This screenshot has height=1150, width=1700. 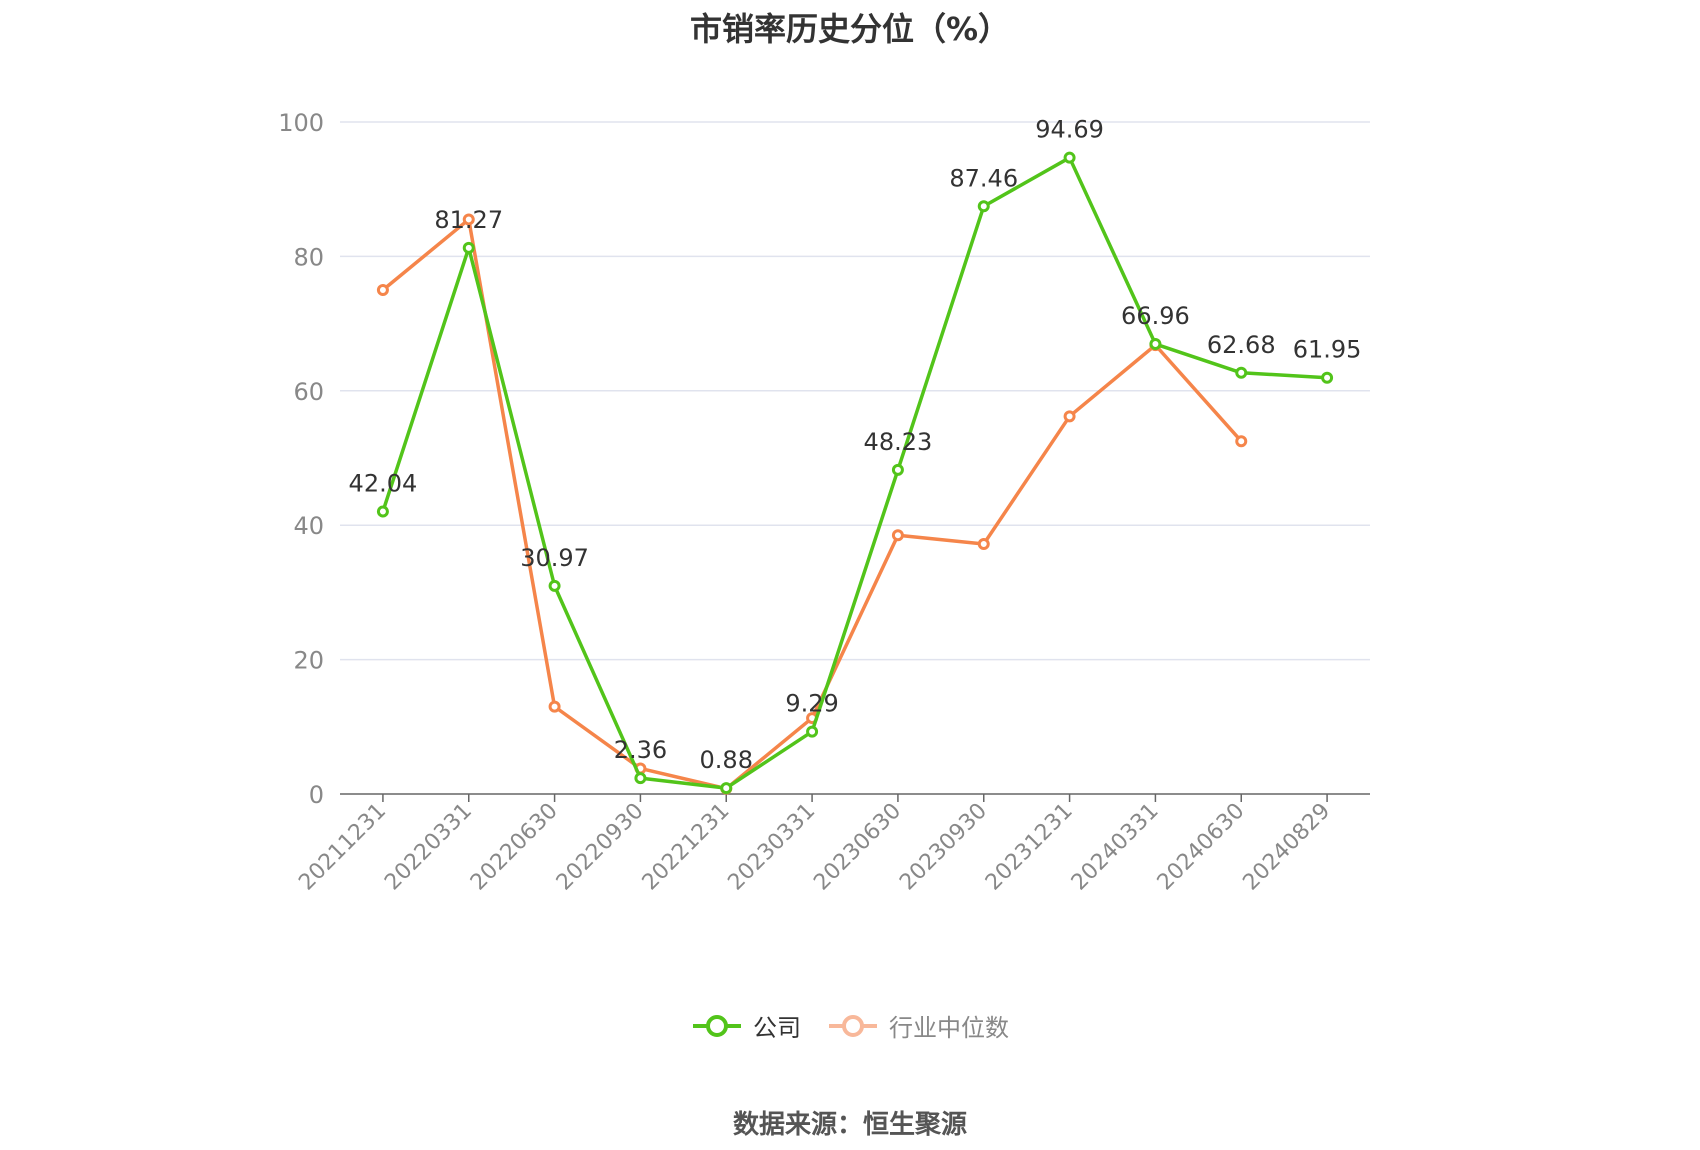 What do you see at coordinates (949, 1028) in the screenshot?
I see `legend-label-industry: 行业中位数` at bounding box center [949, 1028].